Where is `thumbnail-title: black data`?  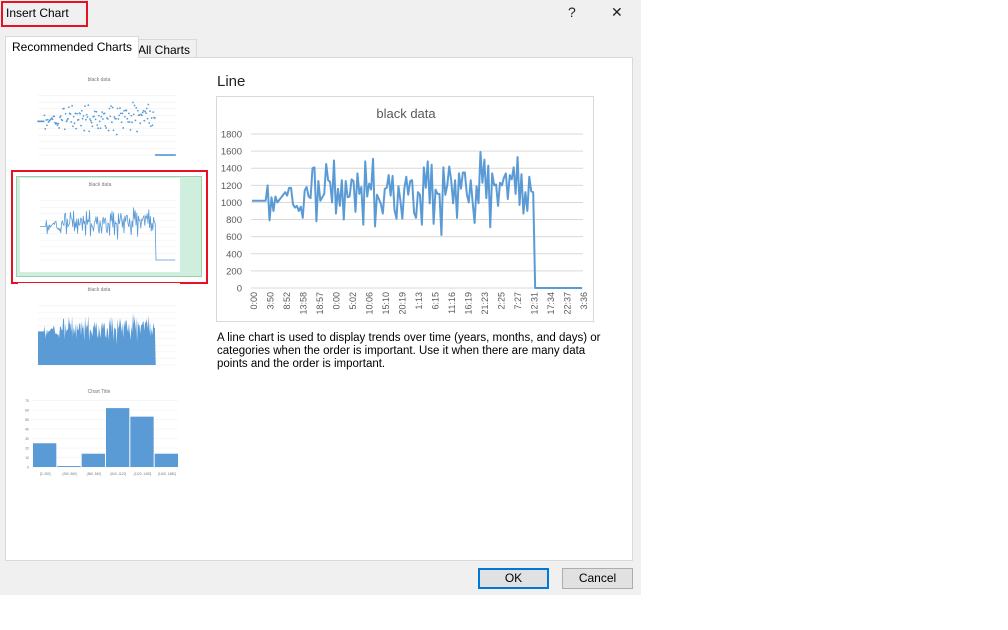
thumbnail-title: black data is located at coordinates (100, 185).